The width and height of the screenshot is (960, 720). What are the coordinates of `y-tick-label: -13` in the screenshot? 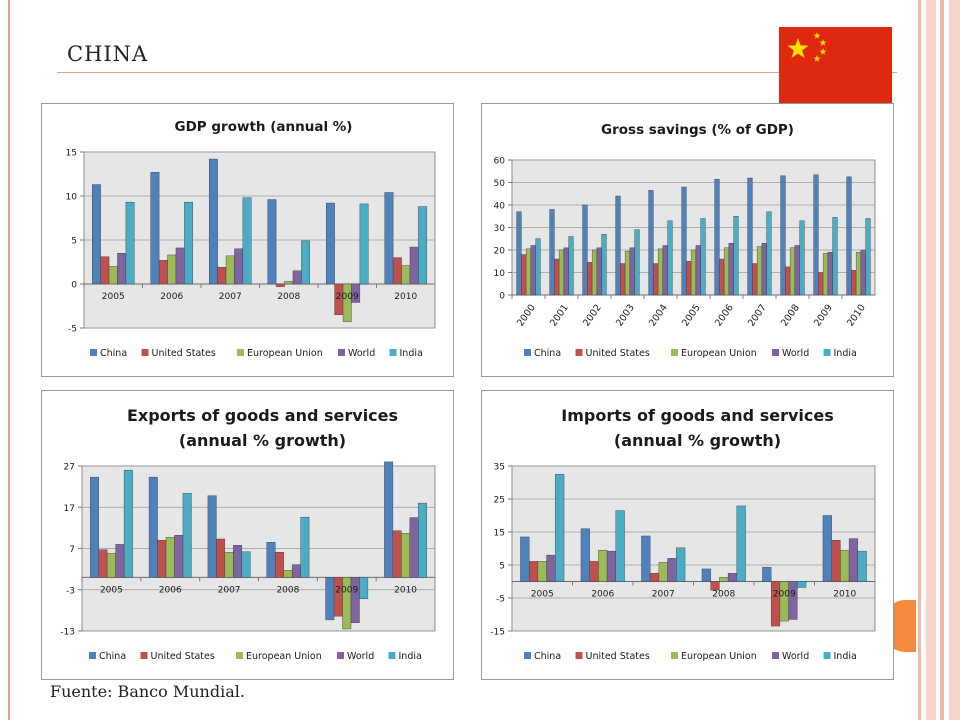 It's located at (67, 633).